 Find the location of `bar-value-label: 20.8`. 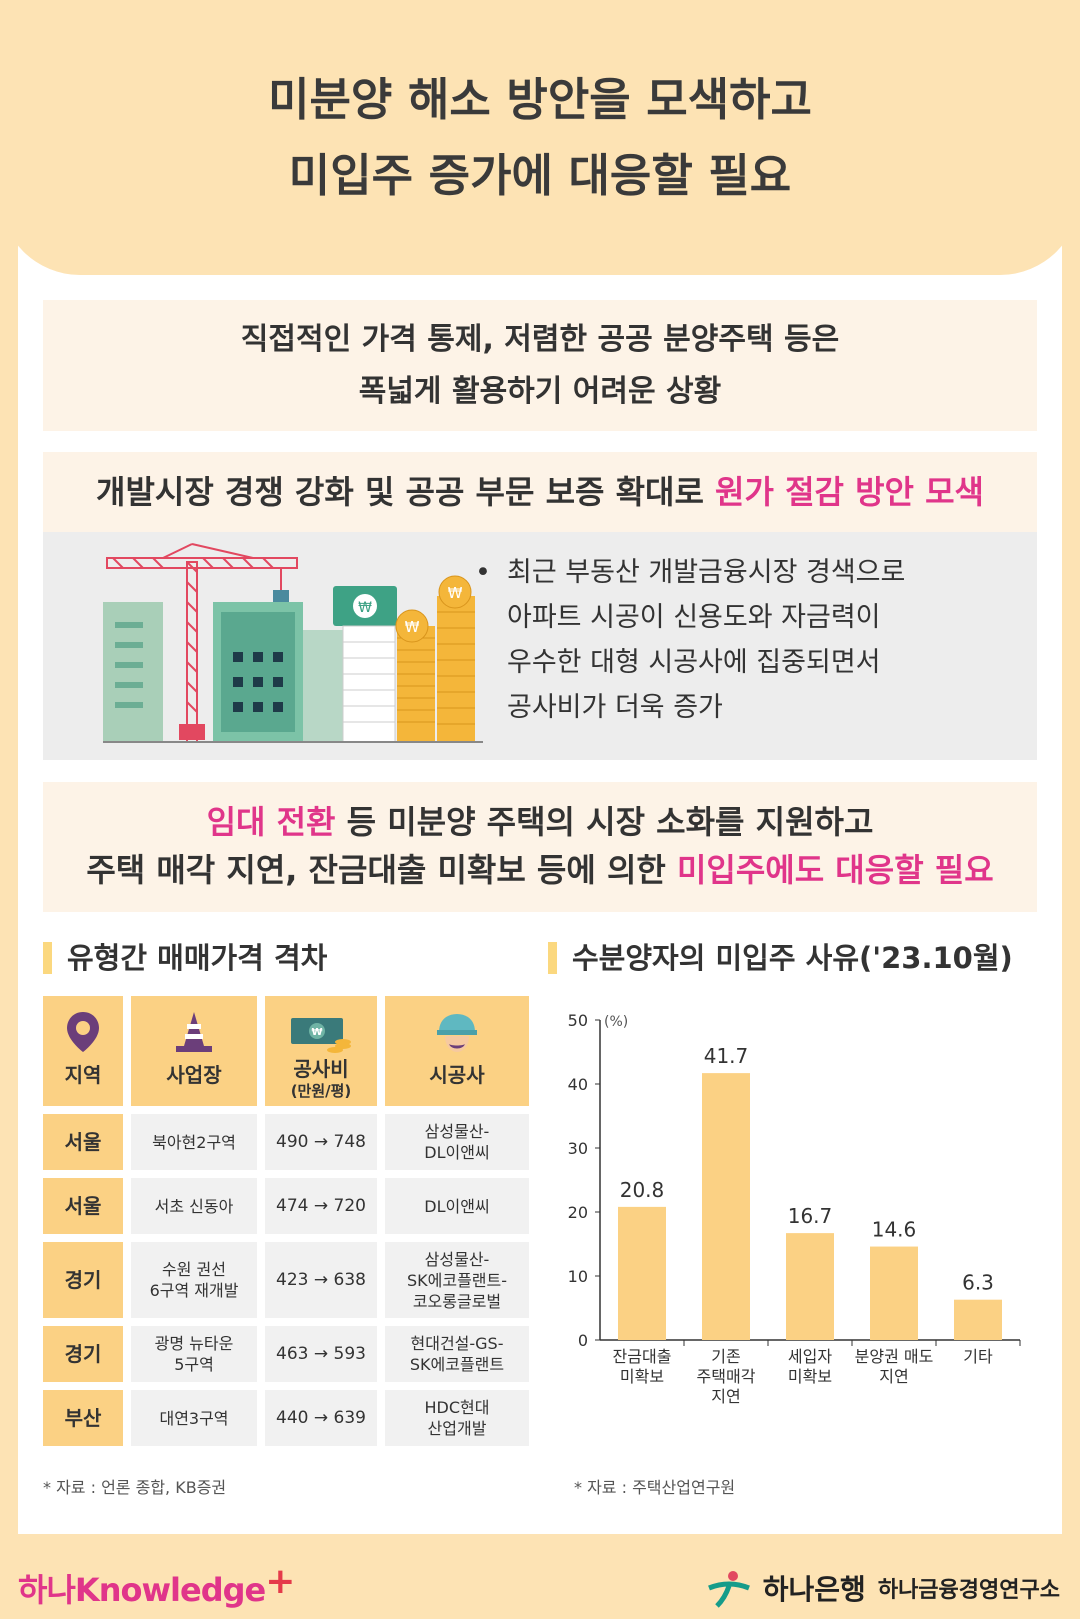

bar-value-label: 20.8 is located at coordinates (642, 1190).